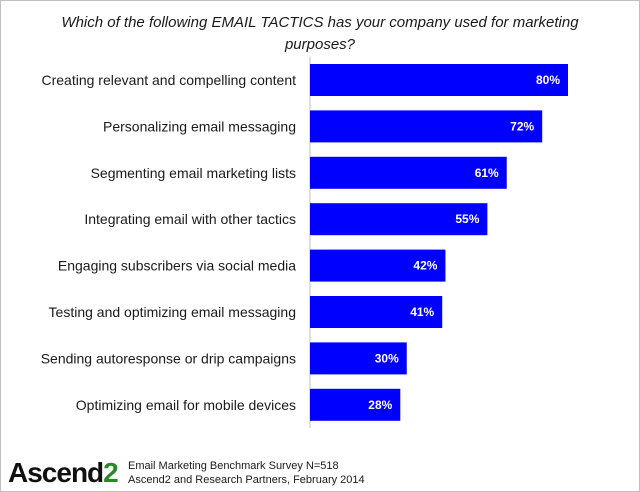 This screenshot has width=640, height=492. I want to click on category-label: Optimizing email for mobile devices, so click(186, 405).